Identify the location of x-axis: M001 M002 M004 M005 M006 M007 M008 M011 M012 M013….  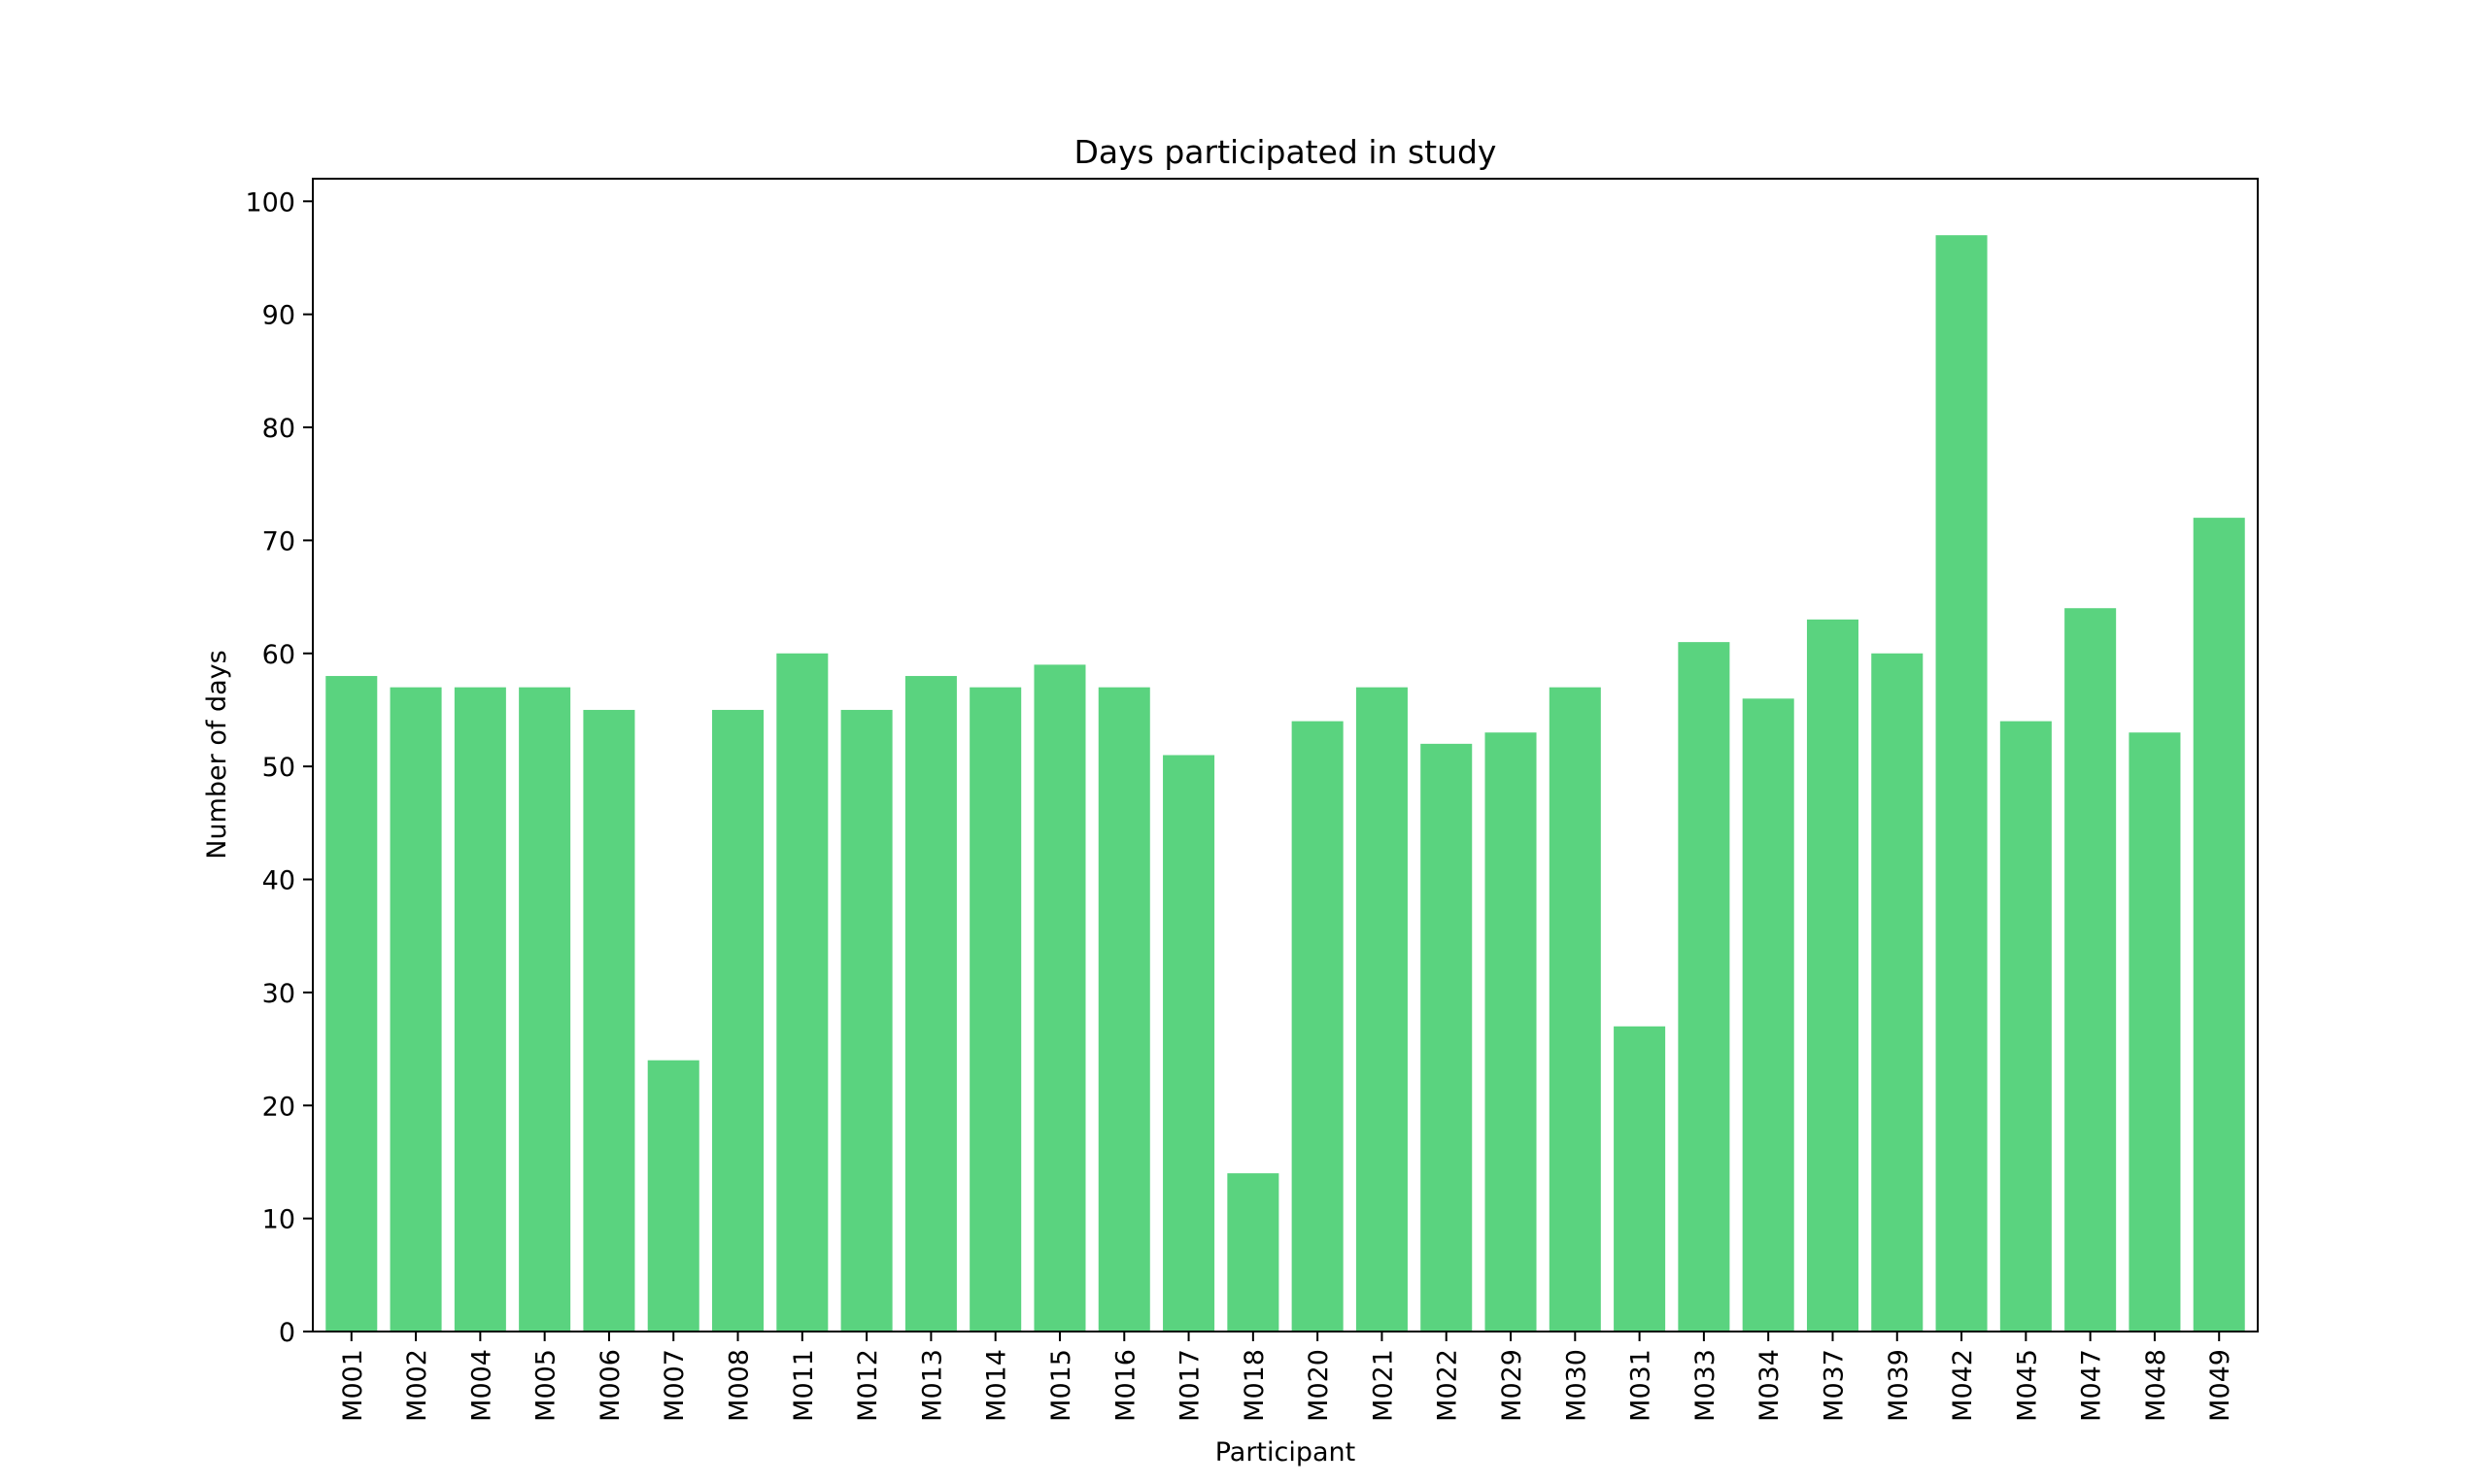
(1286, 1377).